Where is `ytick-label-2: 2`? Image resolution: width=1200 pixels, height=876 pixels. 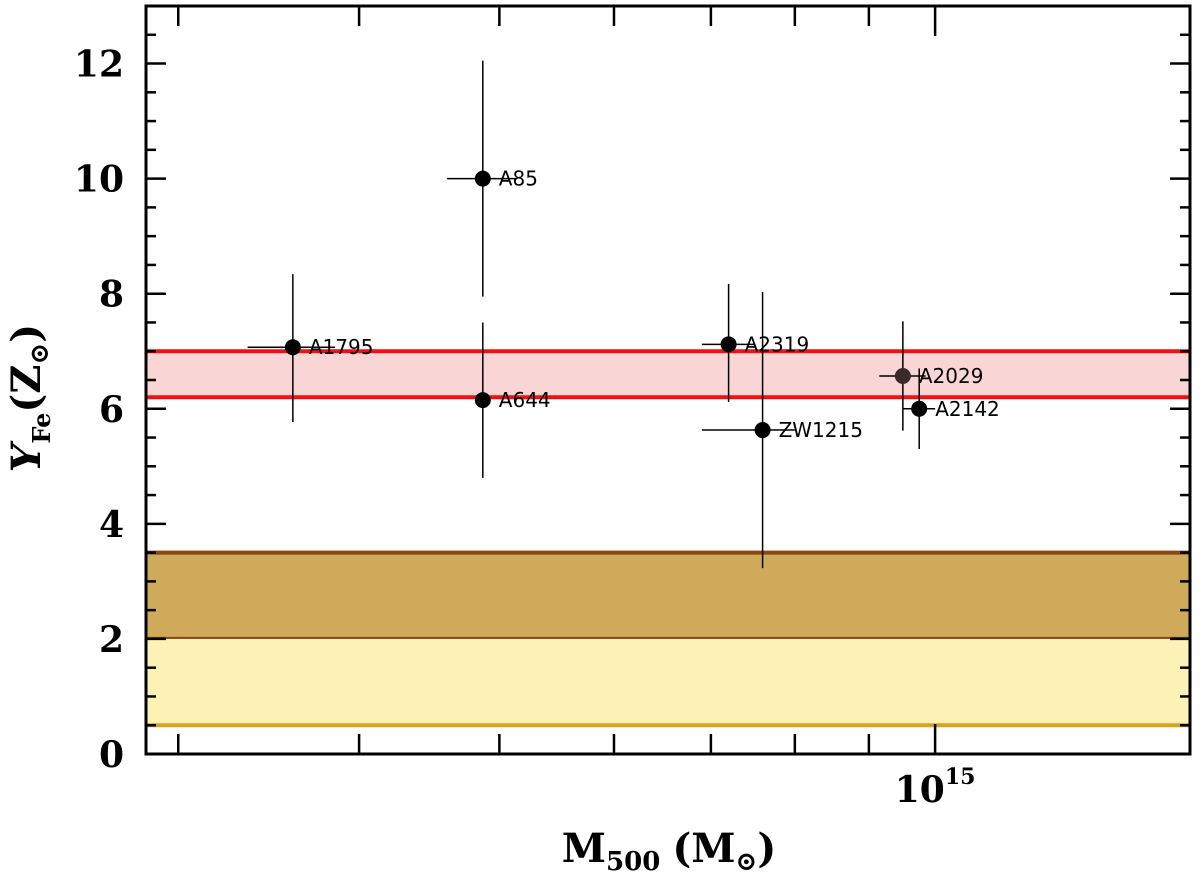
ytick-label-2: 2 is located at coordinates (111, 640).